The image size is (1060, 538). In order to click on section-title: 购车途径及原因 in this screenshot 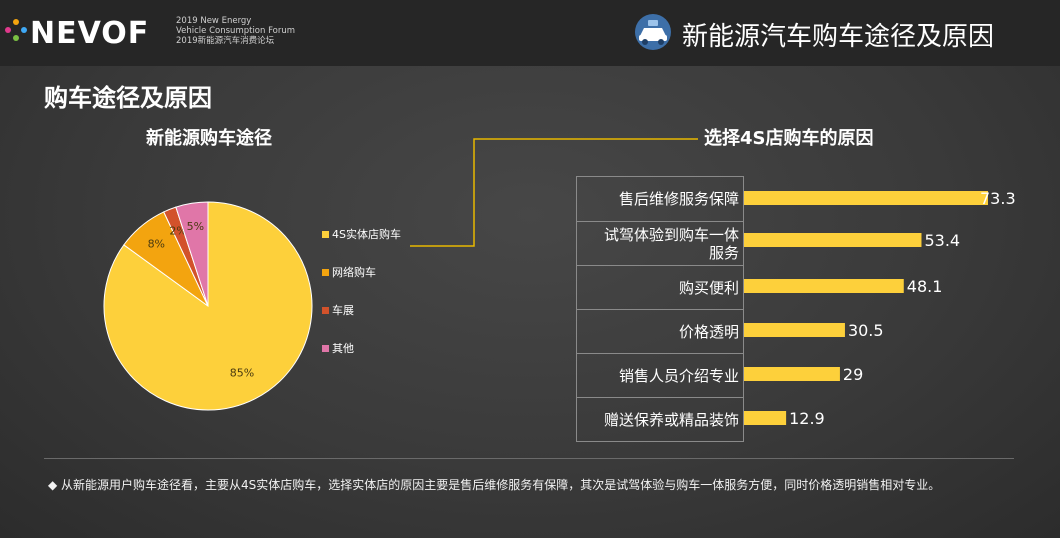, I will do `click(128, 98)`.